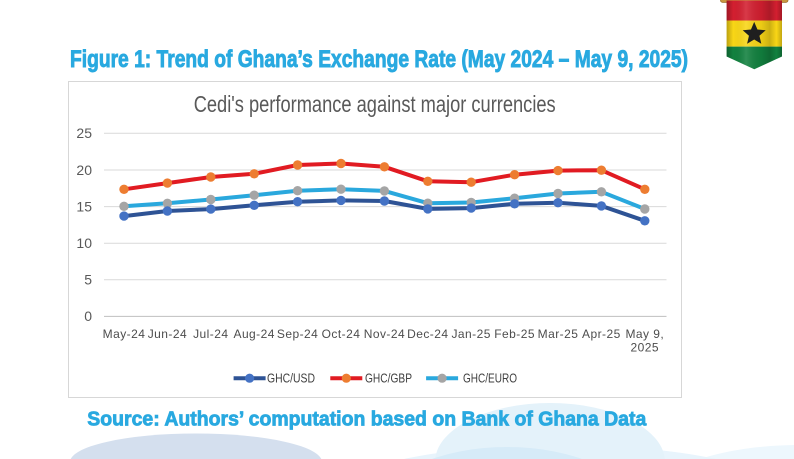 This screenshot has width=794, height=459. Describe the element at coordinates (84, 133) in the screenshot. I see `svg-text: 25` at that location.